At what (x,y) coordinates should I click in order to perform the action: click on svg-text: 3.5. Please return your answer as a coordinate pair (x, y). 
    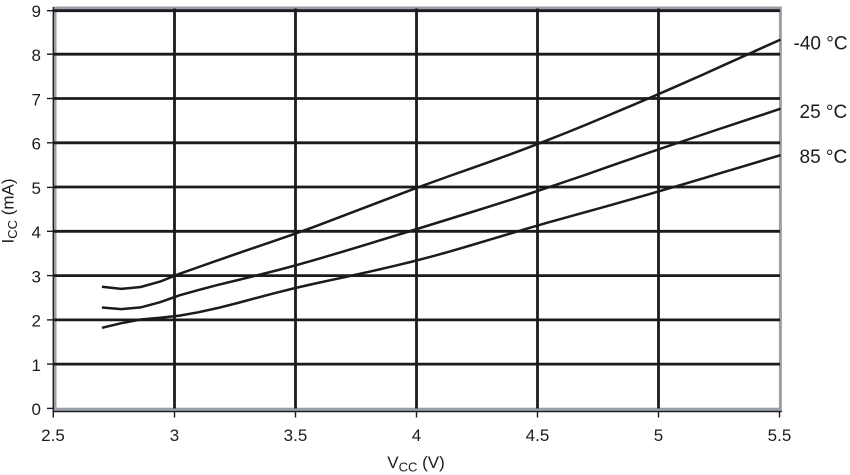
    Looking at the image, I should click on (296, 435).